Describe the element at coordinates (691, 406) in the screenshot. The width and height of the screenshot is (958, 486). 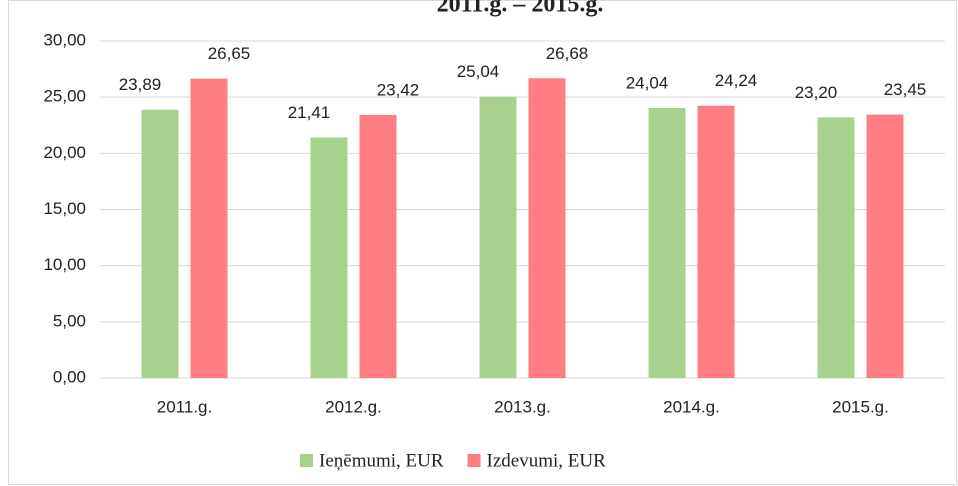
I see `x-tick-label: 2014.g.` at that location.